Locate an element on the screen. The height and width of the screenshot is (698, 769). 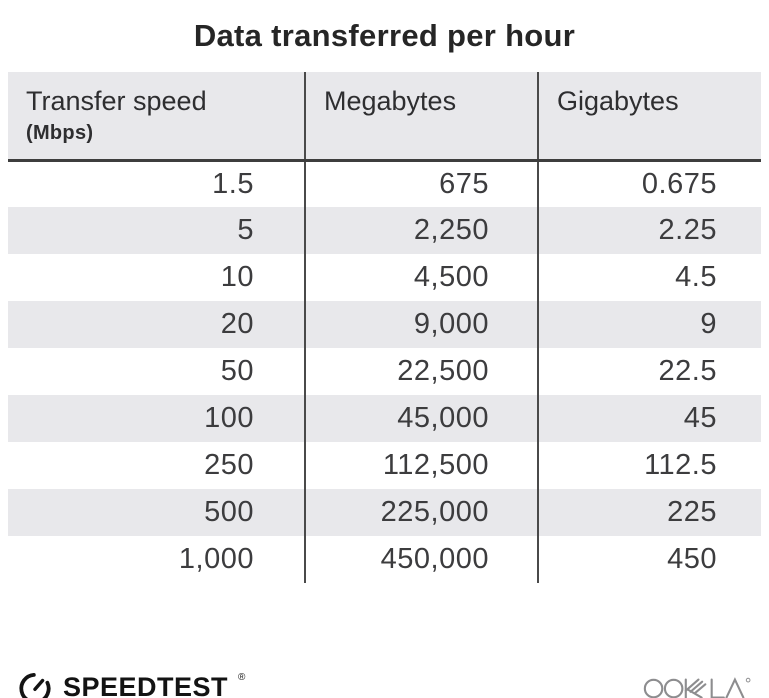
col-header-unit-label: (Mbps) is located at coordinates (60, 133).